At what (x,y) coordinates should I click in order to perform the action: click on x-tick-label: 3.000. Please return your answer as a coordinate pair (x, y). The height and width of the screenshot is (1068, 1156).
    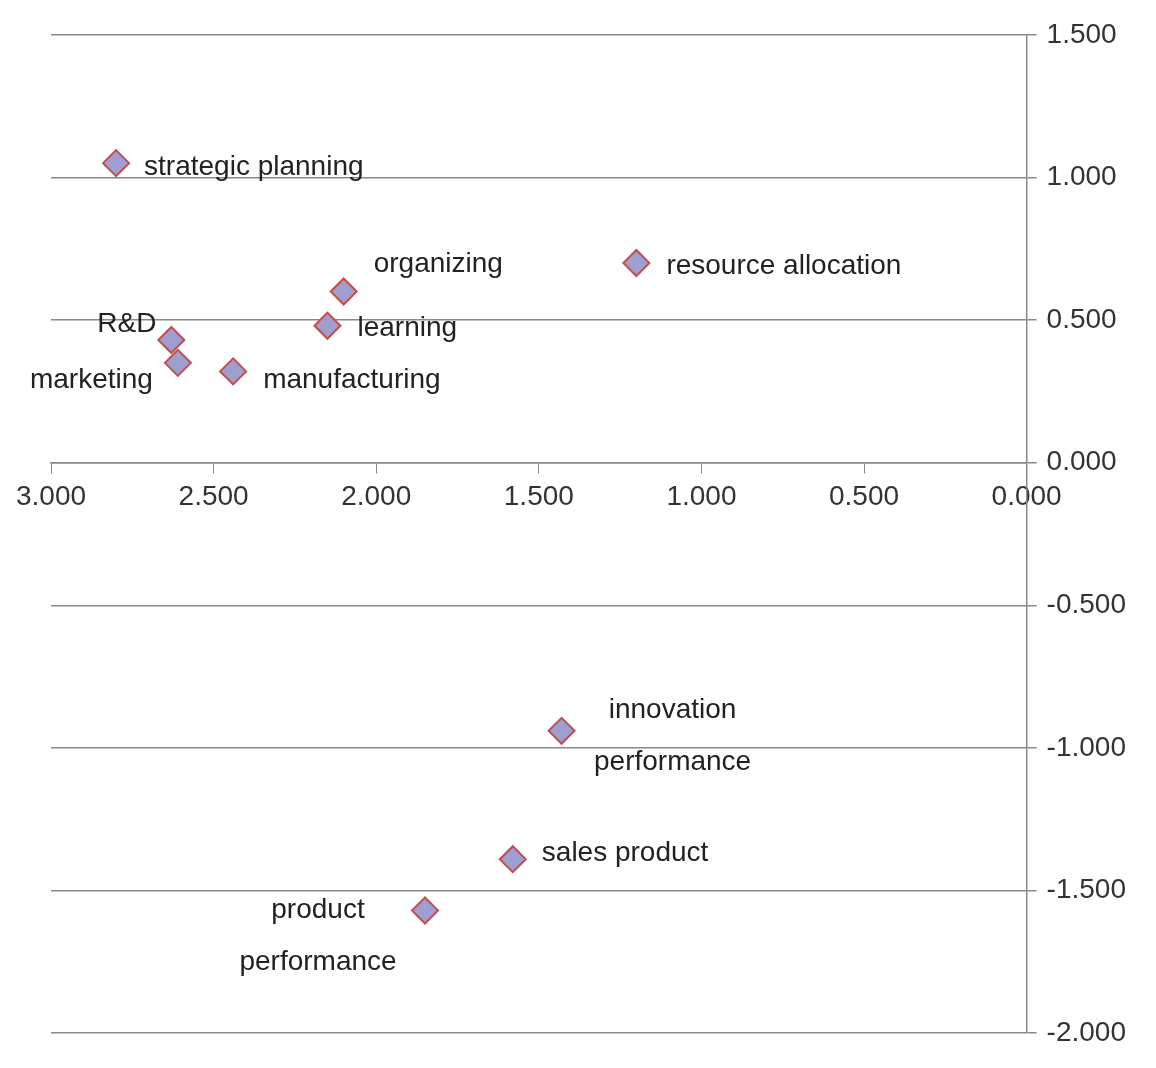
    Looking at the image, I should click on (51, 496).